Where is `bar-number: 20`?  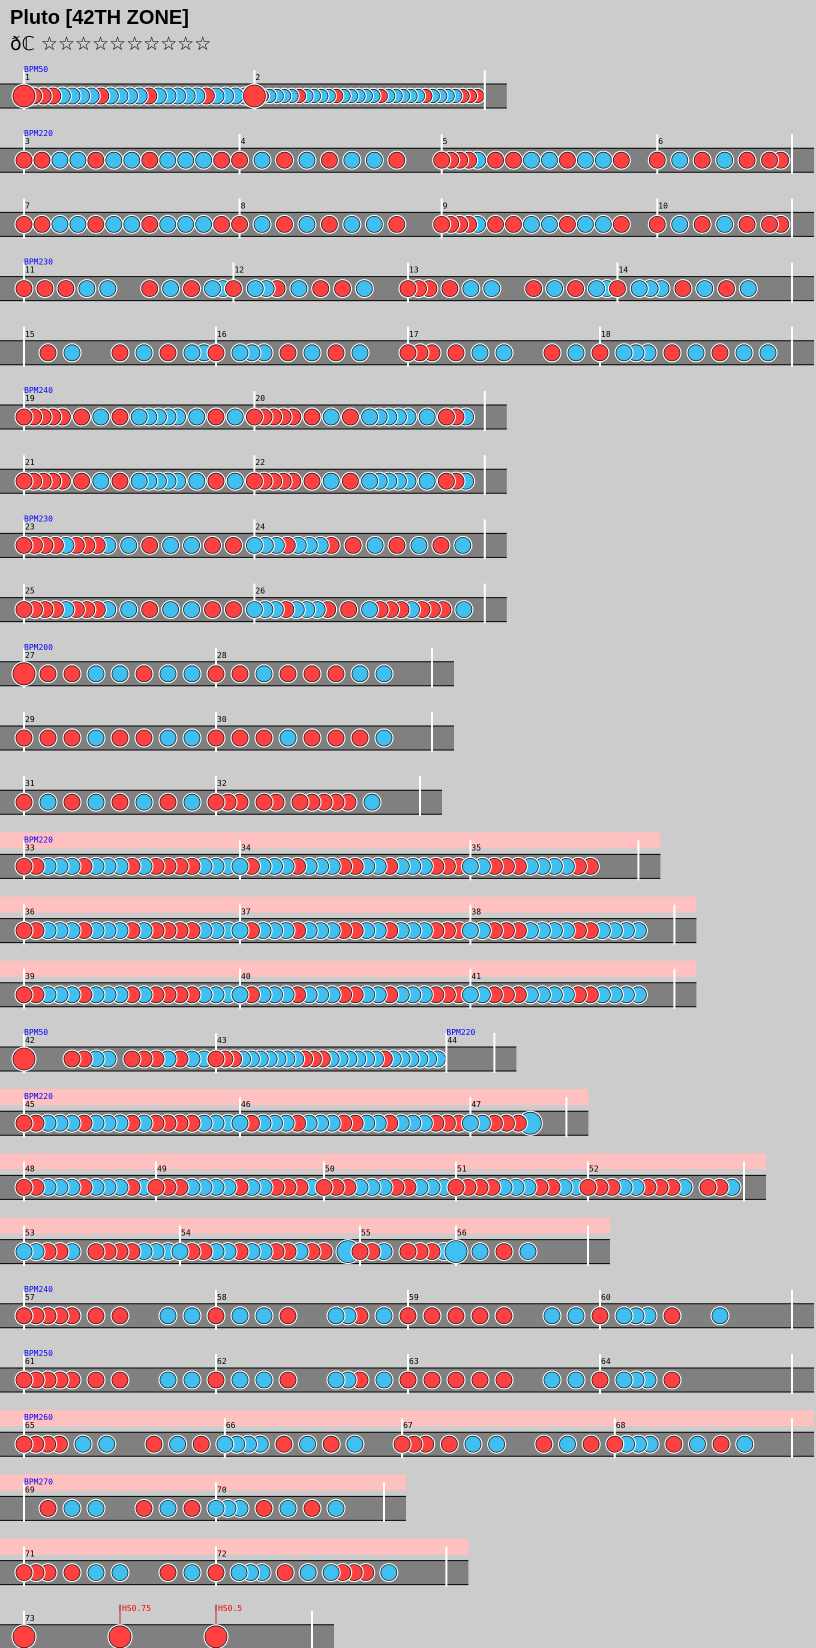
bar-number: 20 is located at coordinates (260, 398).